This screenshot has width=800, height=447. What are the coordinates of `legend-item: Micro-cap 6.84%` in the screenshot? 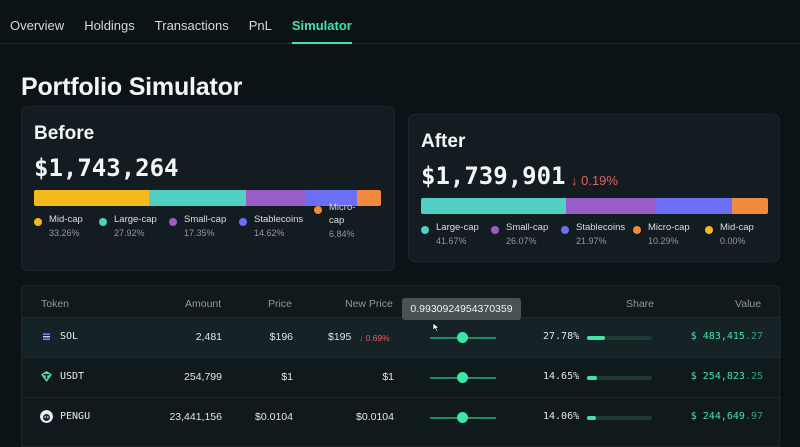 It's located at (340, 221).